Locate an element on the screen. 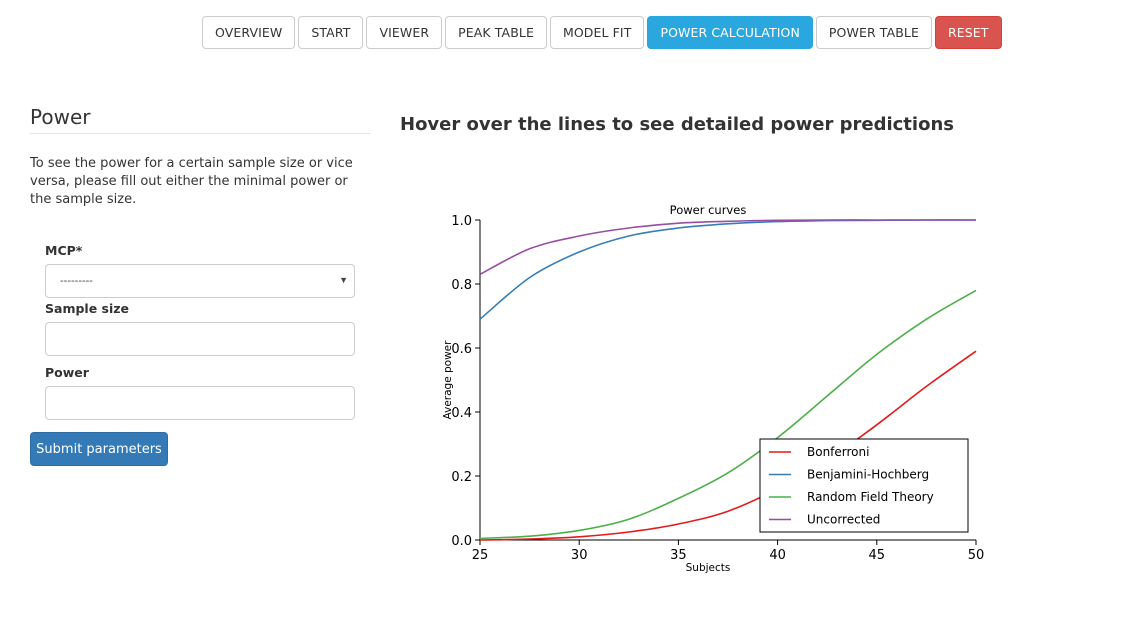  series-line-bonferroni is located at coordinates (728, 445).